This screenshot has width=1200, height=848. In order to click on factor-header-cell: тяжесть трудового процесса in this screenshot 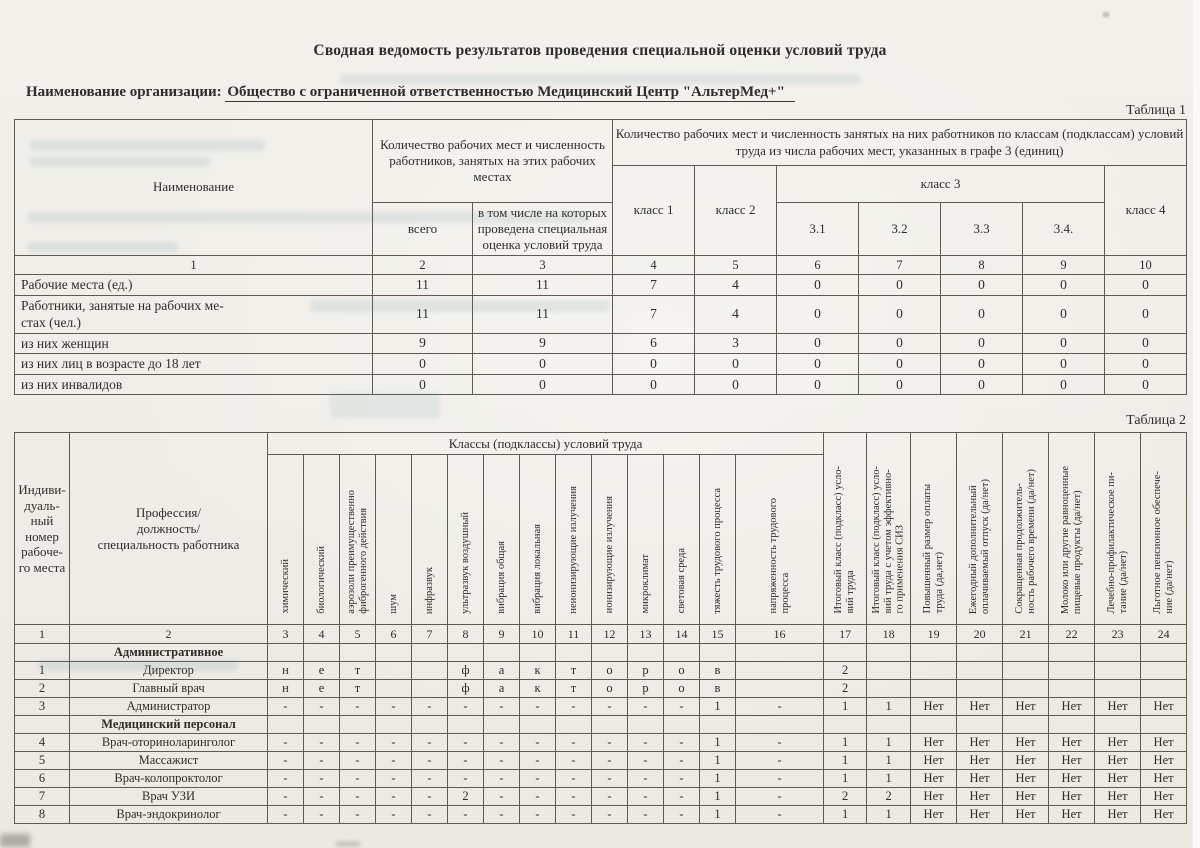, I will do `click(717, 540)`.